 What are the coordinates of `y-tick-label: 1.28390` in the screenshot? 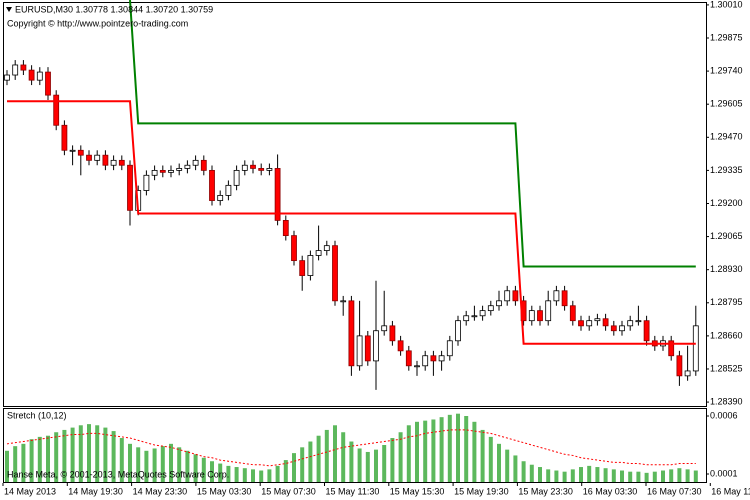 It's located at (726, 401).